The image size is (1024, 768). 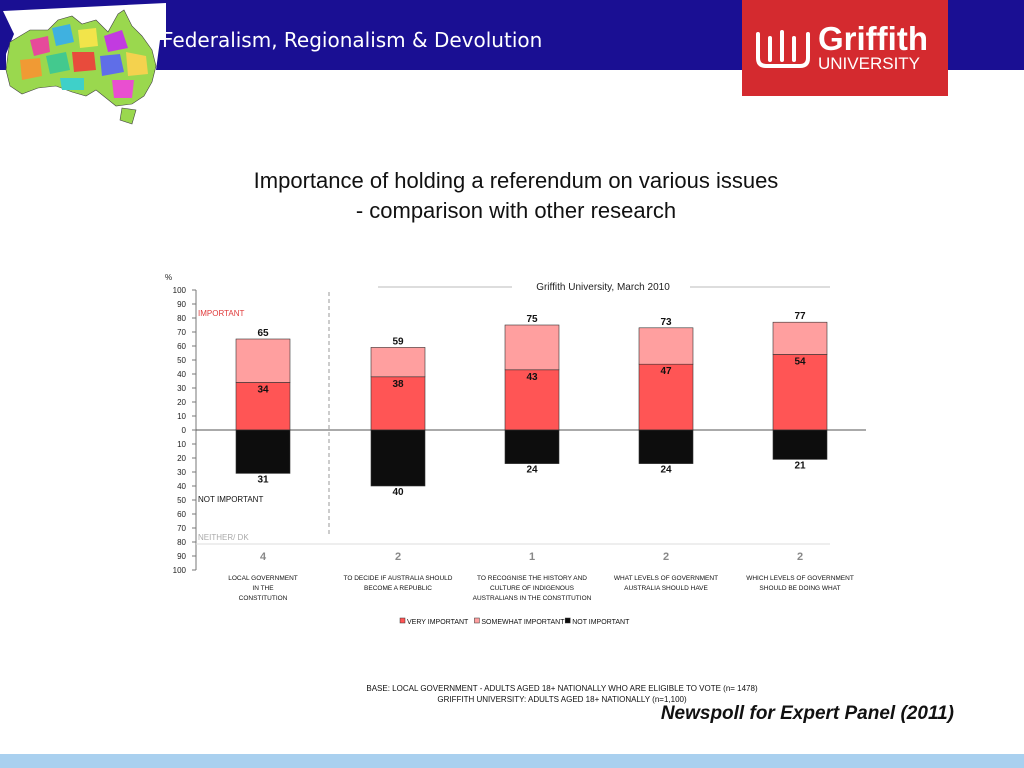 What do you see at coordinates (666, 371) in the screenshot?
I see `data-label-very-important: 47` at bounding box center [666, 371].